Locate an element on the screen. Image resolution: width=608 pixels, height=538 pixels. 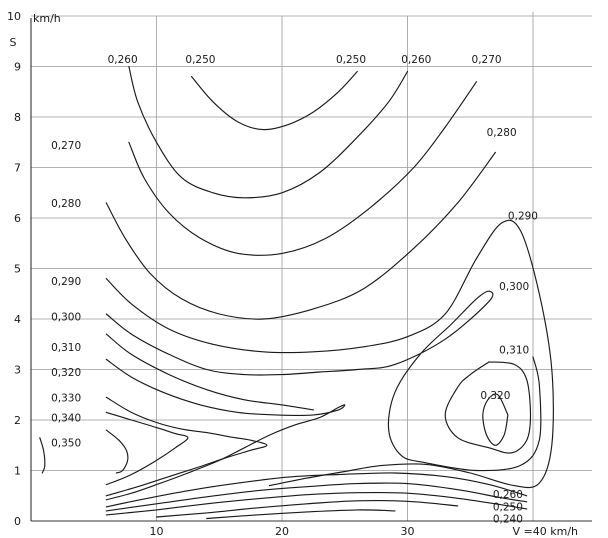
x-axis-label: V =40 km/h is located at coordinates (546, 531).